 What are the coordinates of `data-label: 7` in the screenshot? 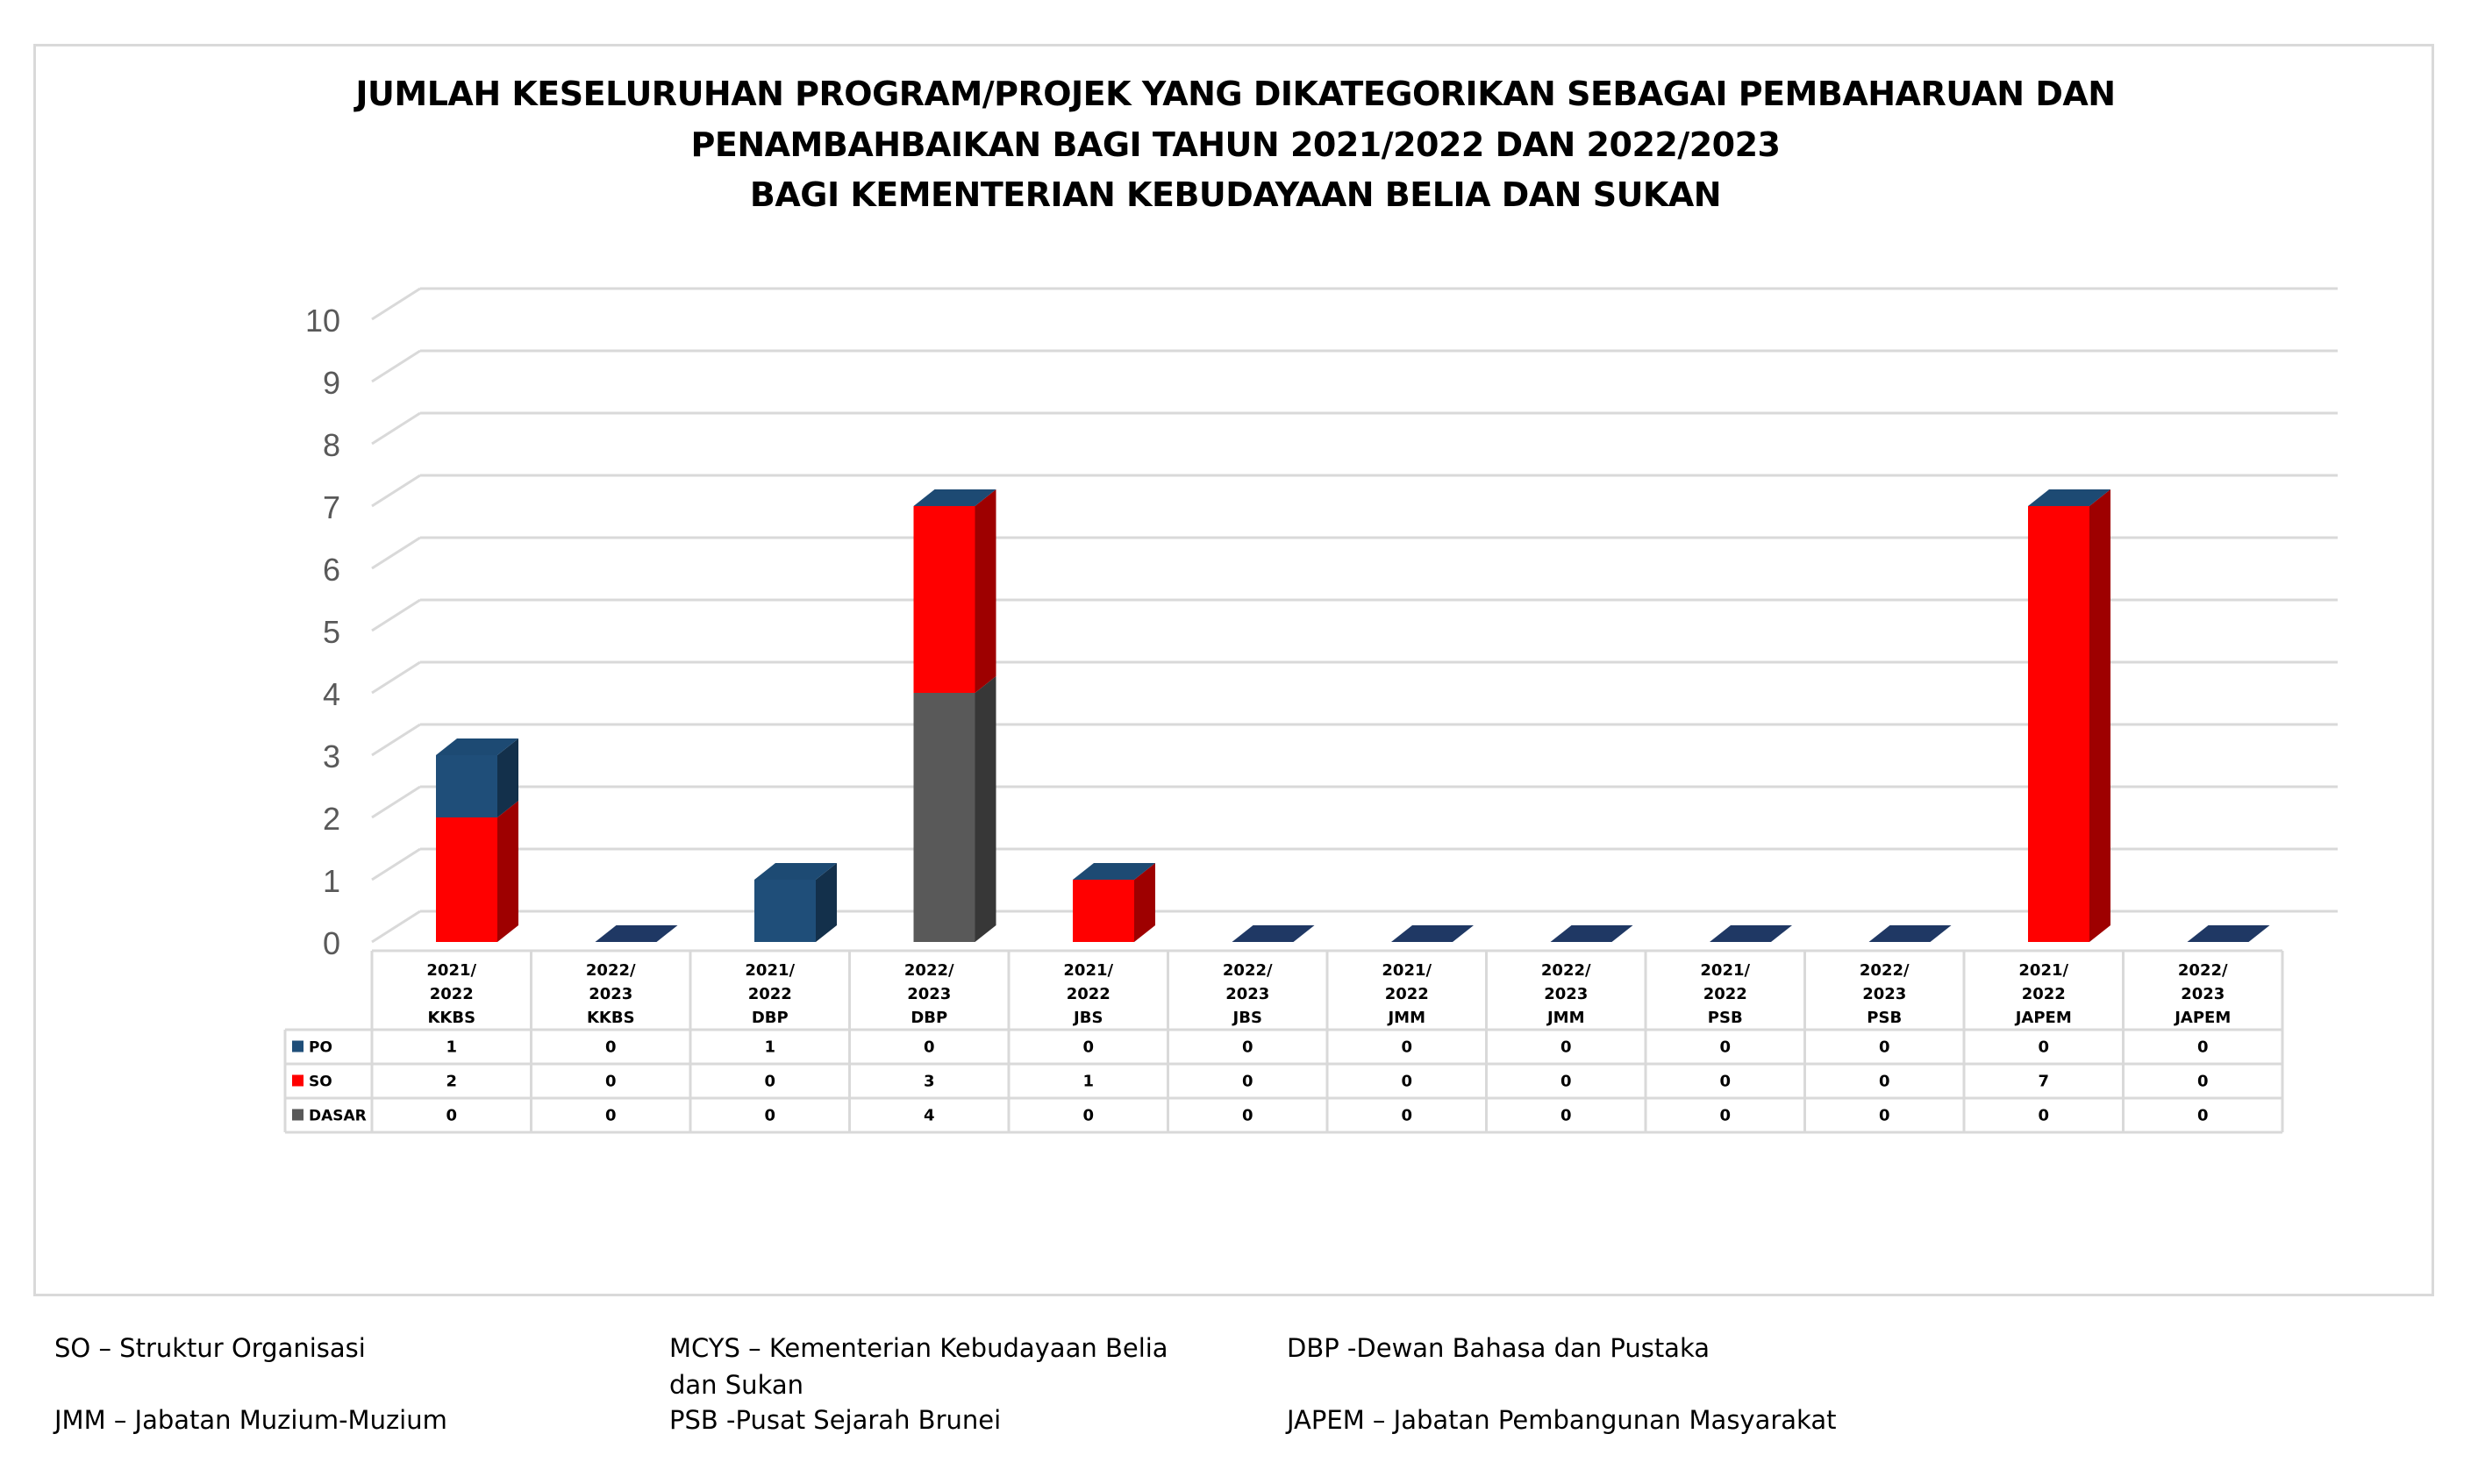 It's located at (2043, 1082).